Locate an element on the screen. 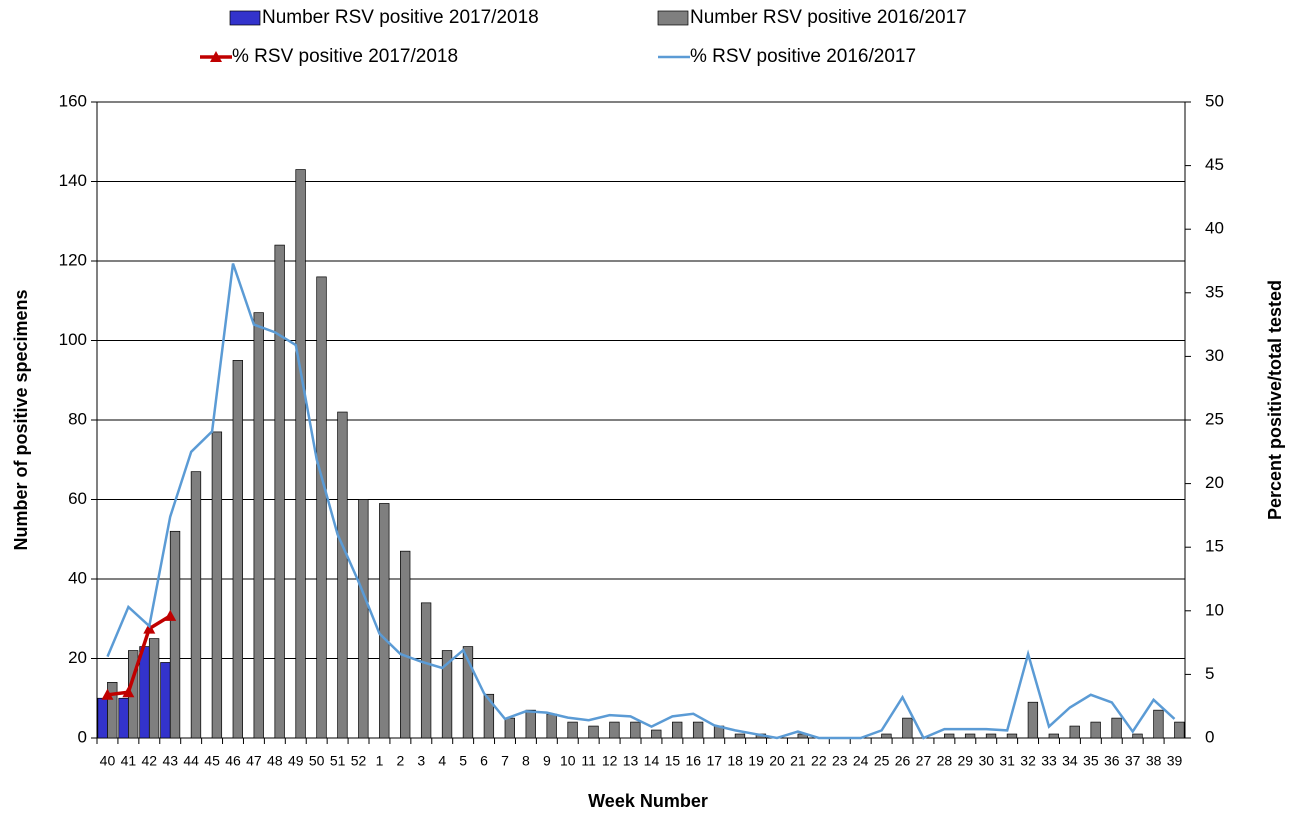 The width and height of the screenshot is (1299, 817). x-tick-label: 13 is located at coordinates (631, 761).